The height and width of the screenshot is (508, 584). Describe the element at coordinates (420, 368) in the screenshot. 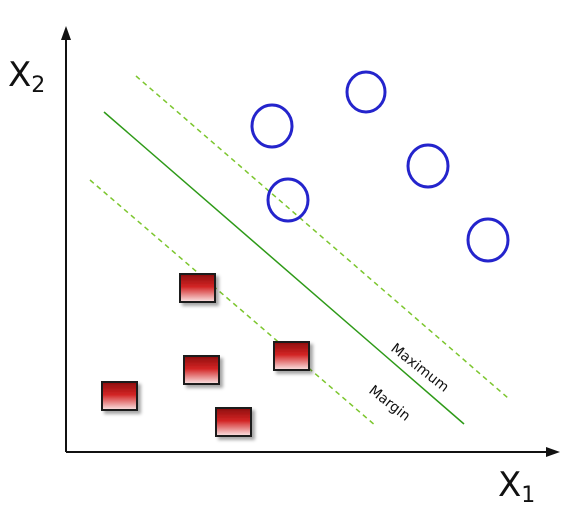

I see `maximum-label: Maximum` at that location.